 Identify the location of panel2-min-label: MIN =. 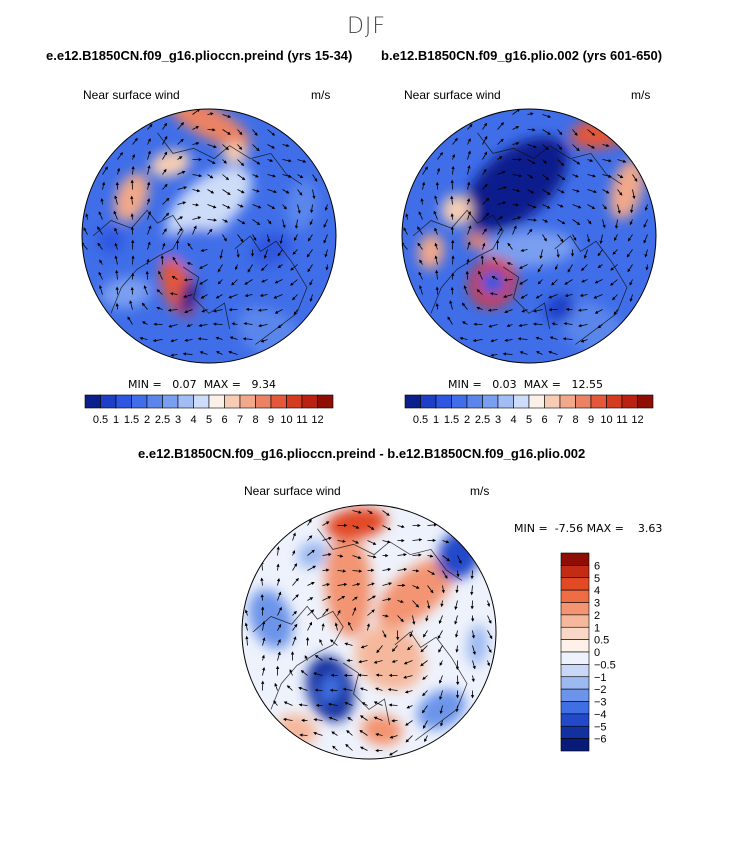
(465, 384).